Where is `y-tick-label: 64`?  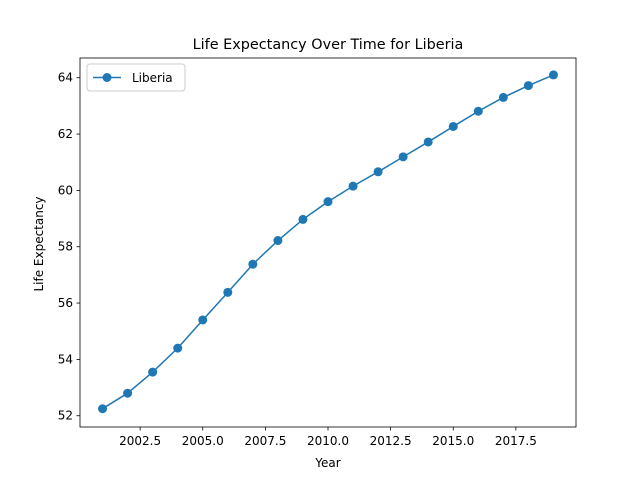 y-tick-label: 64 is located at coordinates (65, 78).